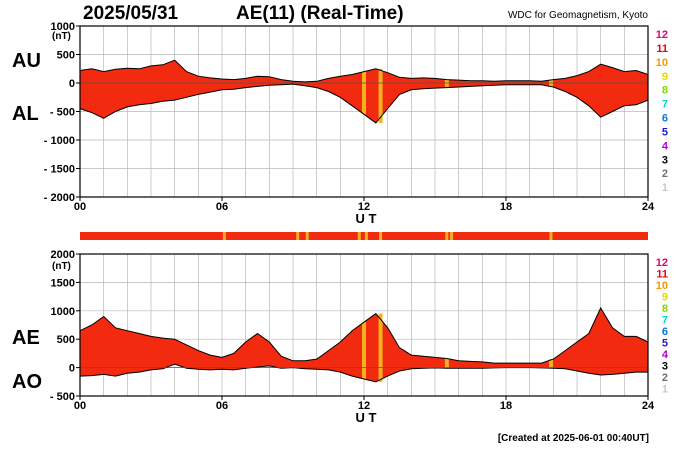 The width and height of the screenshot is (700, 450). I want to click on ae-side-label: AE, so click(26, 338).